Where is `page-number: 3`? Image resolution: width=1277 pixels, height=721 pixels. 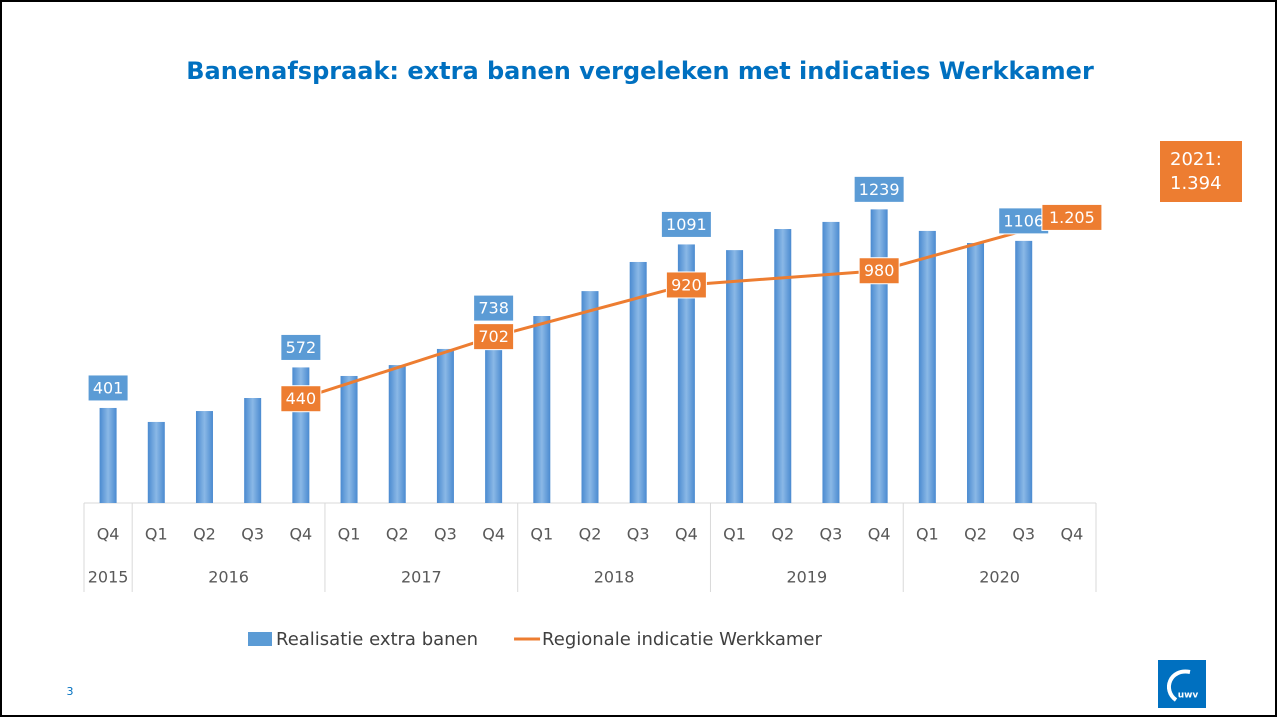 page-number: 3 is located at coordinates (70, 691).